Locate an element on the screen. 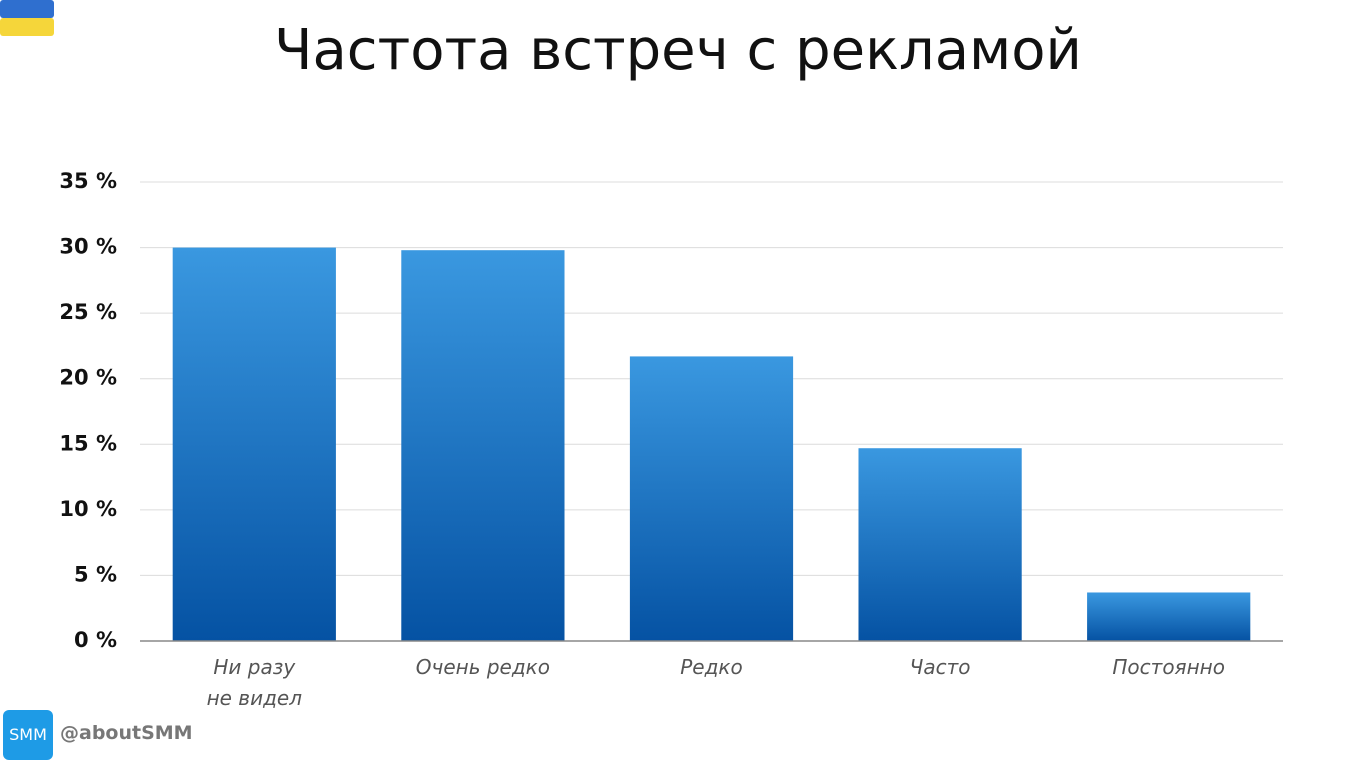 Image resolution: width=1356 pixels, height=762 pixels. x-tick-label: Часто is located at coordinates (940, 667).